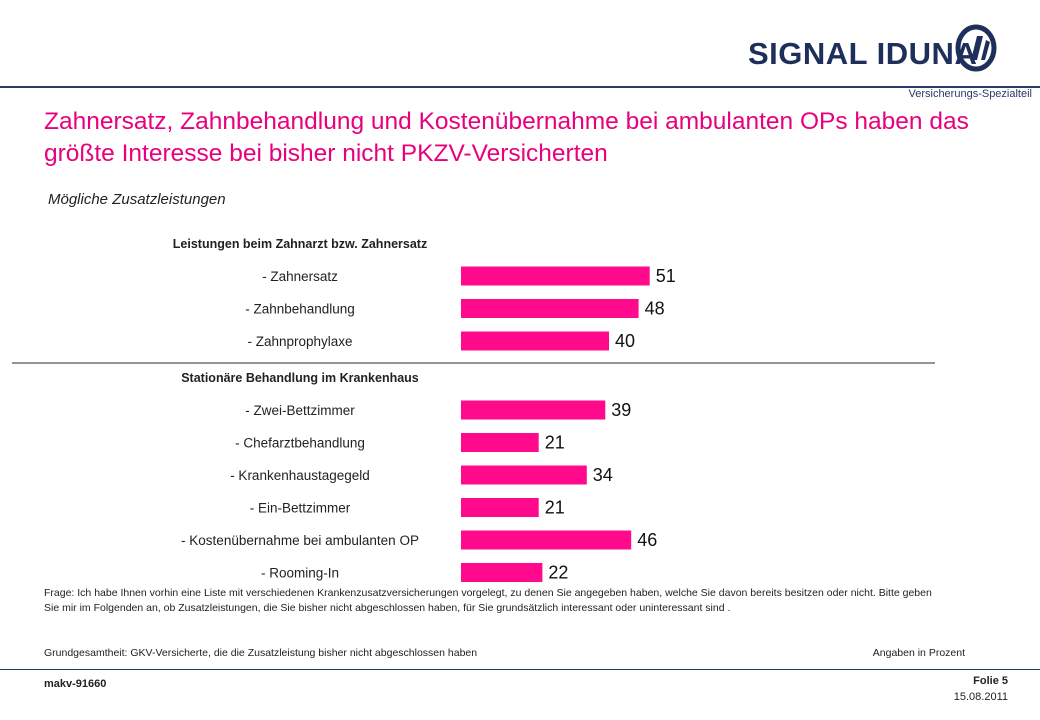  I want to click on slide-date: 15.08.2011, so click(980, 697).